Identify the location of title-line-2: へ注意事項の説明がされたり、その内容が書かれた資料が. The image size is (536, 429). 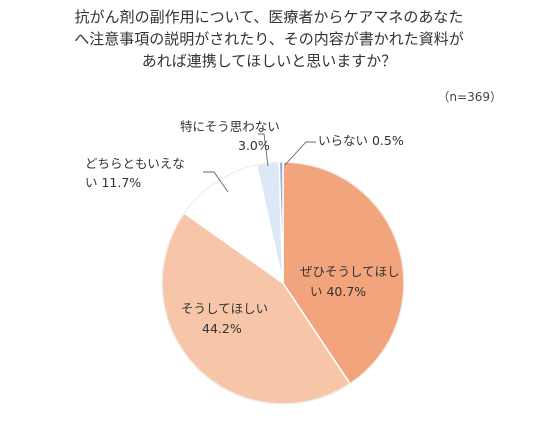
(269, 39).